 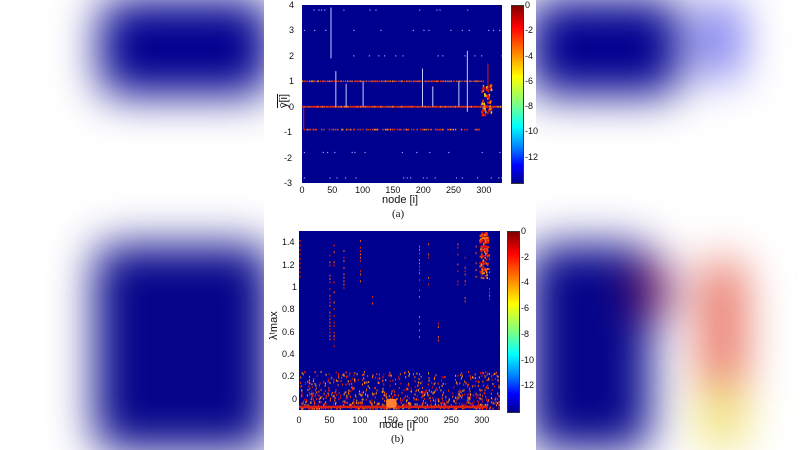 I want to click on x-tick-b: 100, so click(x=360, y=420).